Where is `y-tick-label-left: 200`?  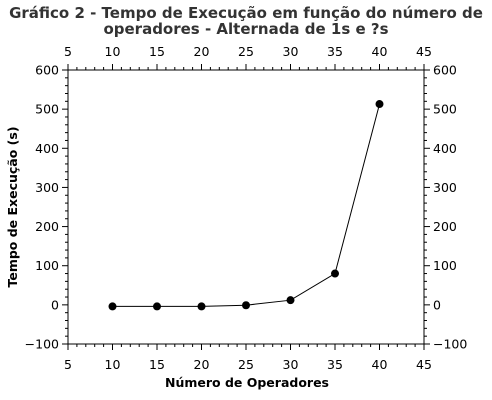 y-tick-label-left: 200 is located at coordinates (47, 226).